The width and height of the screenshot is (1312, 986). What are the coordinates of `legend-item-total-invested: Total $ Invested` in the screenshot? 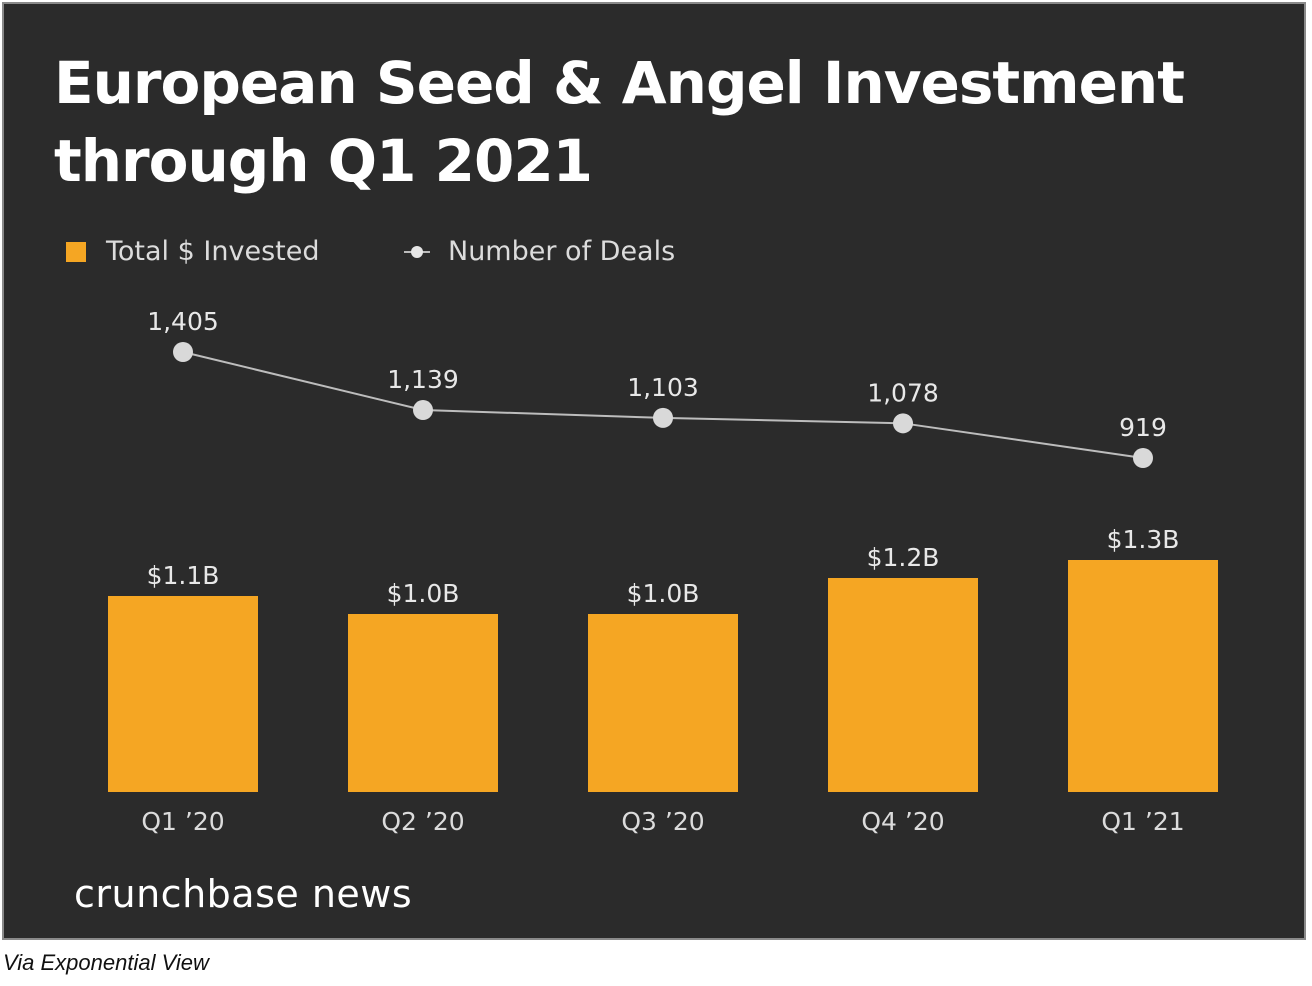 It's located at (192, 251).